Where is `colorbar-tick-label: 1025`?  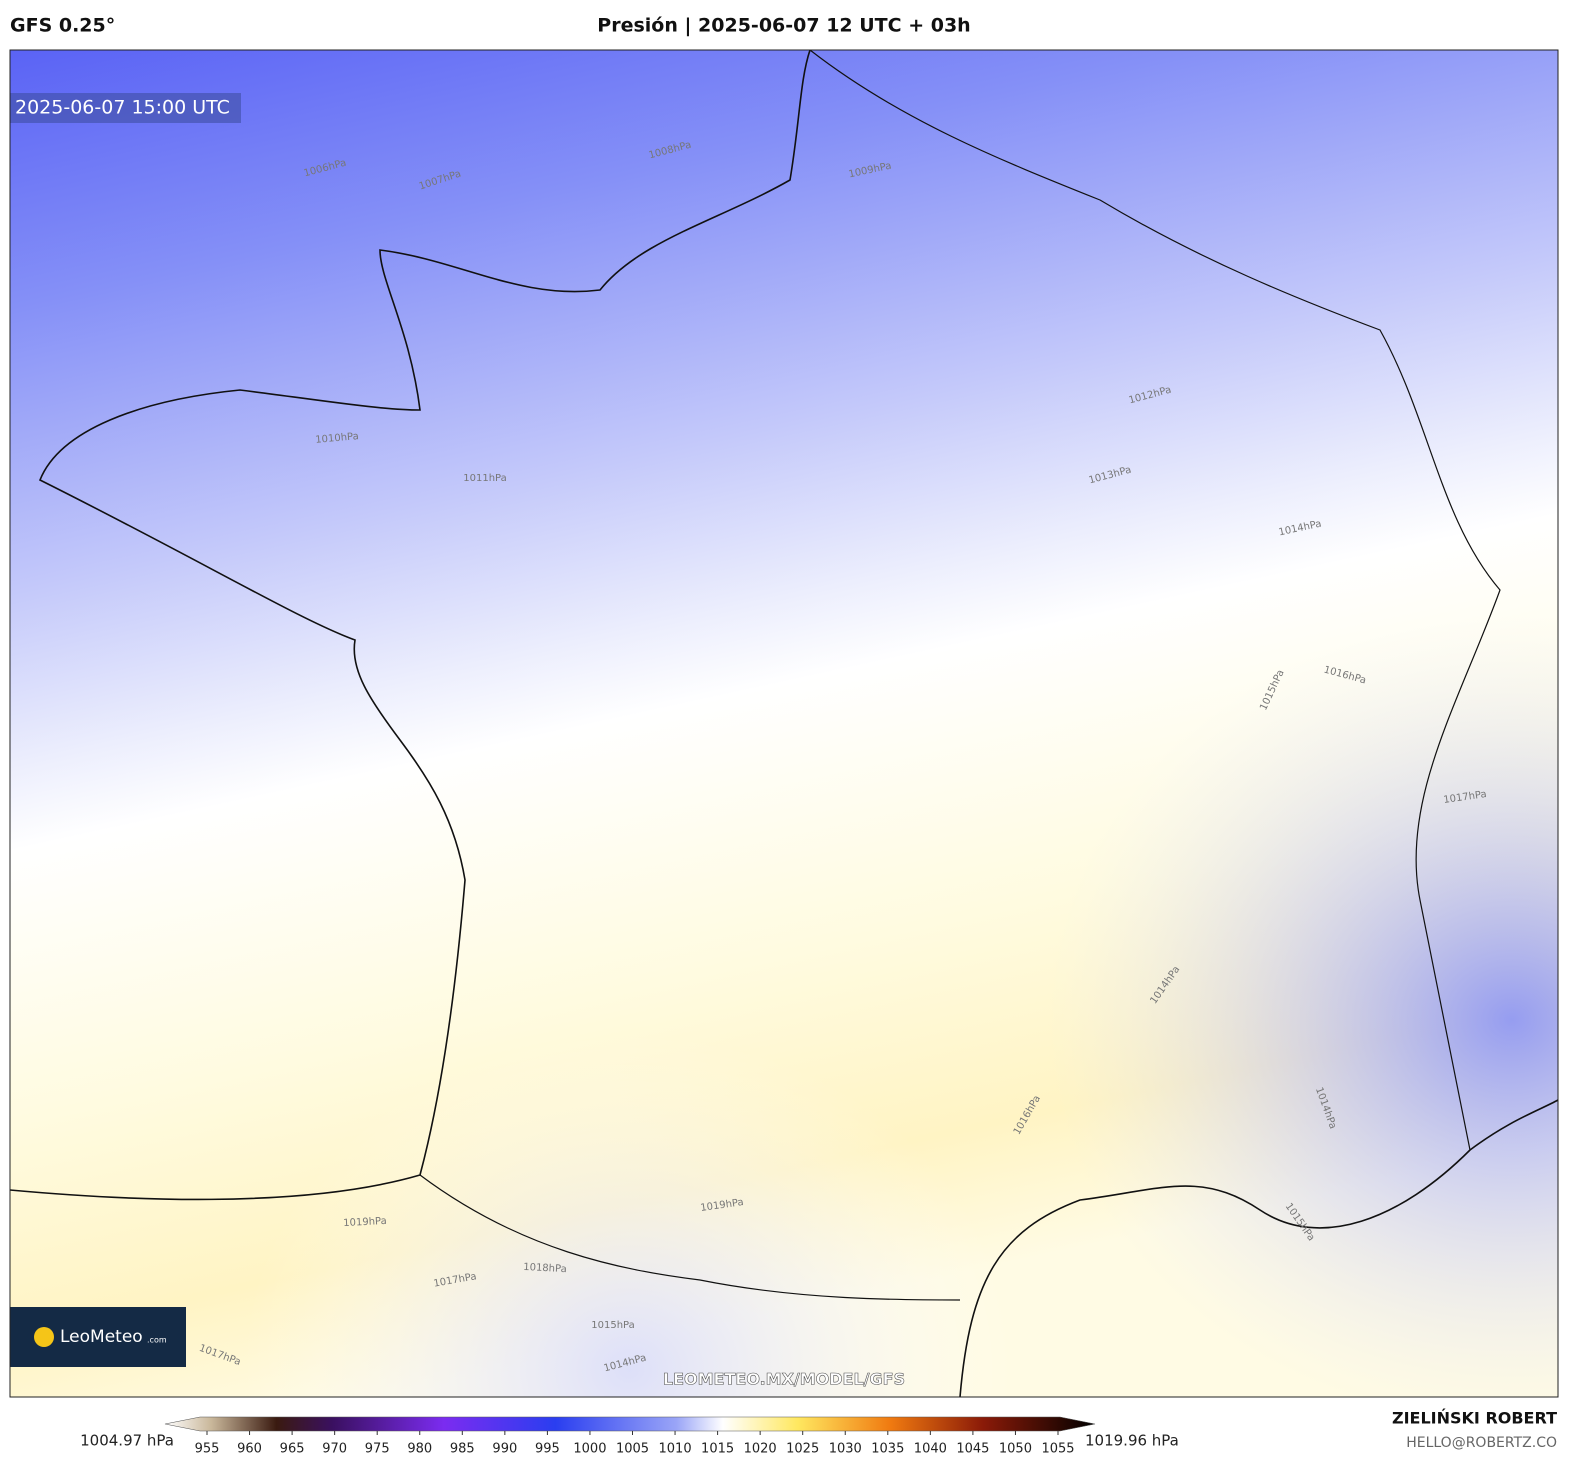
colorbar-tick-label: 1025 is located at coordinates (802, 1449).